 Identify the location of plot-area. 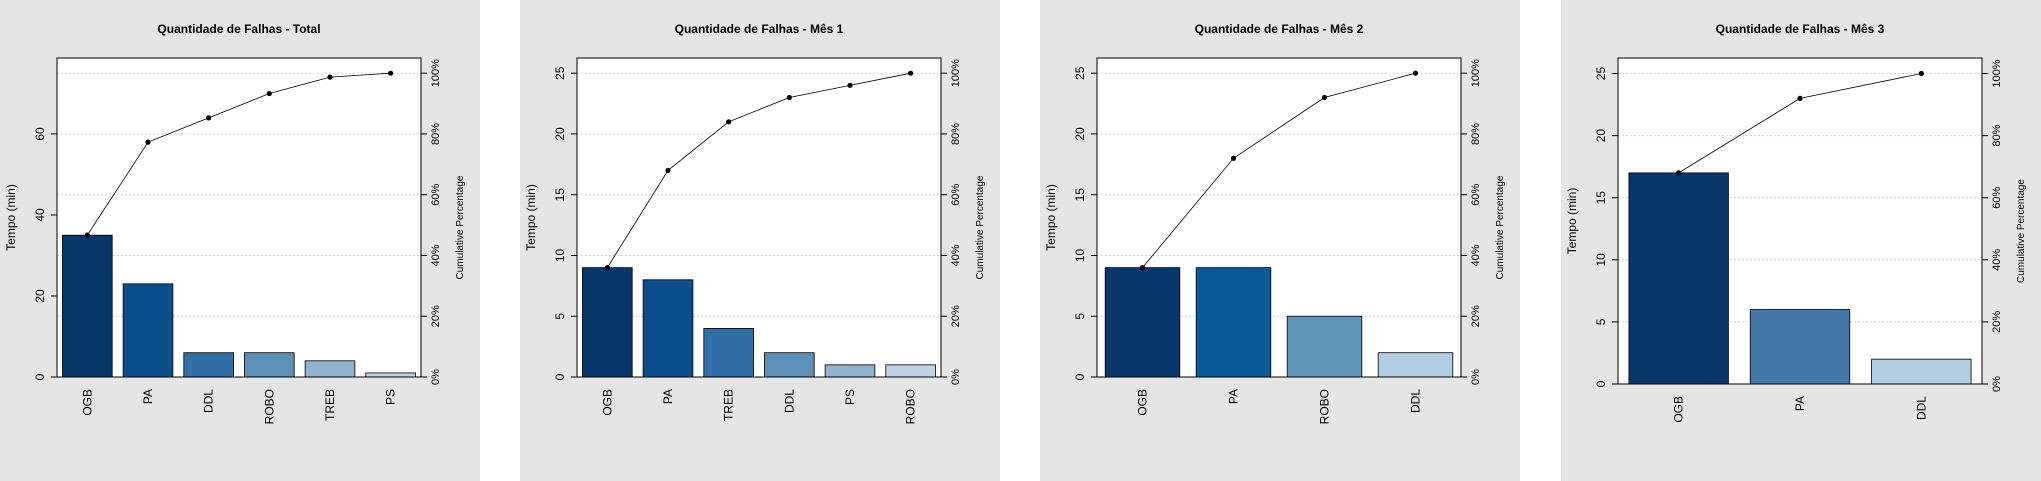
(759, 217).